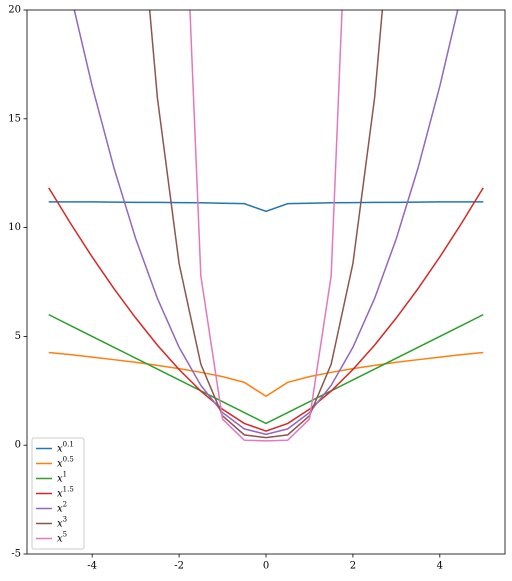  What do you see at coordinates (62, 538) in the screenshot?
I see `legend-label: x5` at bounding box center [62, 538].